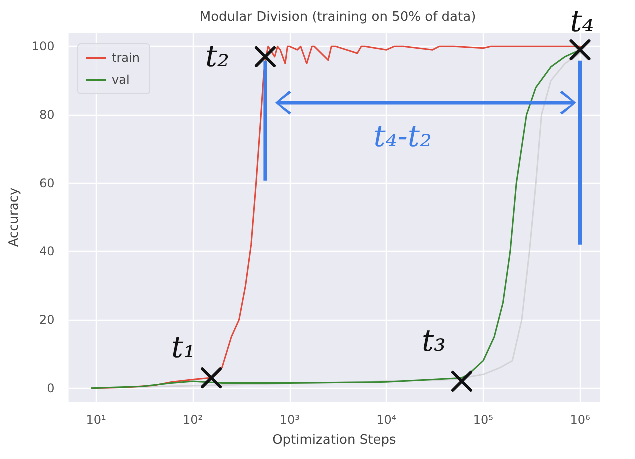 This screenshot has width=635, height=459. I want to click on annotation: t₄-t₂, so click(403, 136).